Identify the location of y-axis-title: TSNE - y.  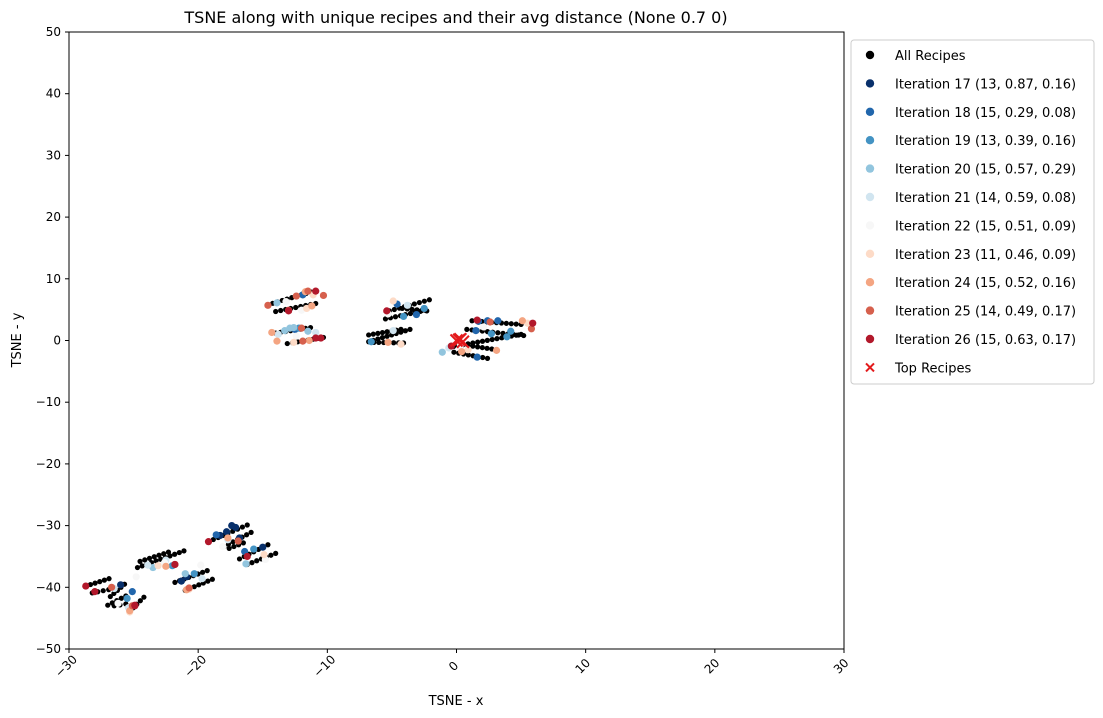
(17, 340).